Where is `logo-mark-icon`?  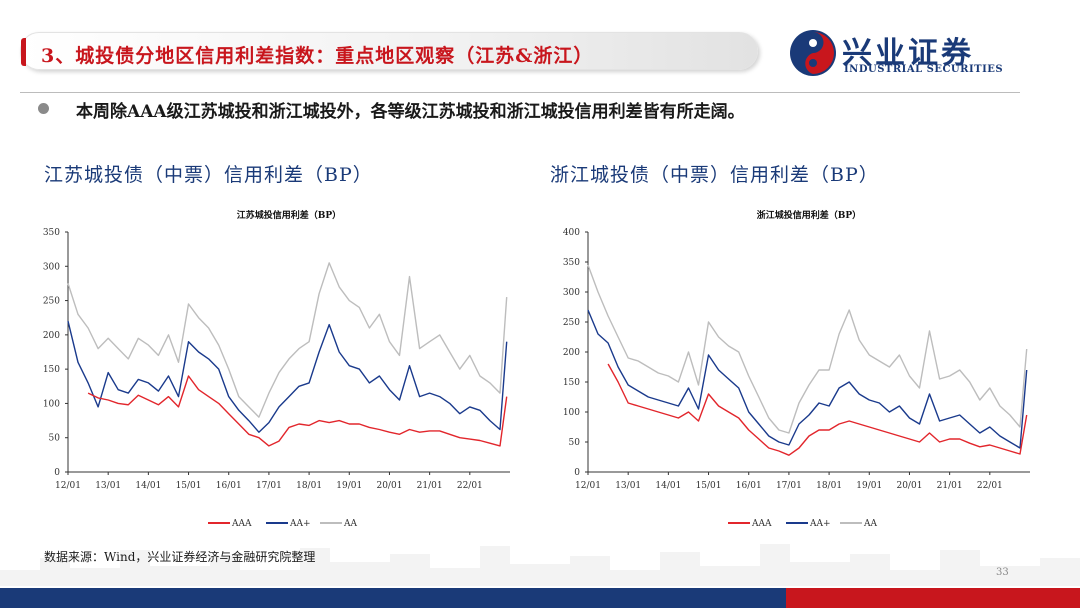 logo-mark-icon is located at coordinates (813, 53).